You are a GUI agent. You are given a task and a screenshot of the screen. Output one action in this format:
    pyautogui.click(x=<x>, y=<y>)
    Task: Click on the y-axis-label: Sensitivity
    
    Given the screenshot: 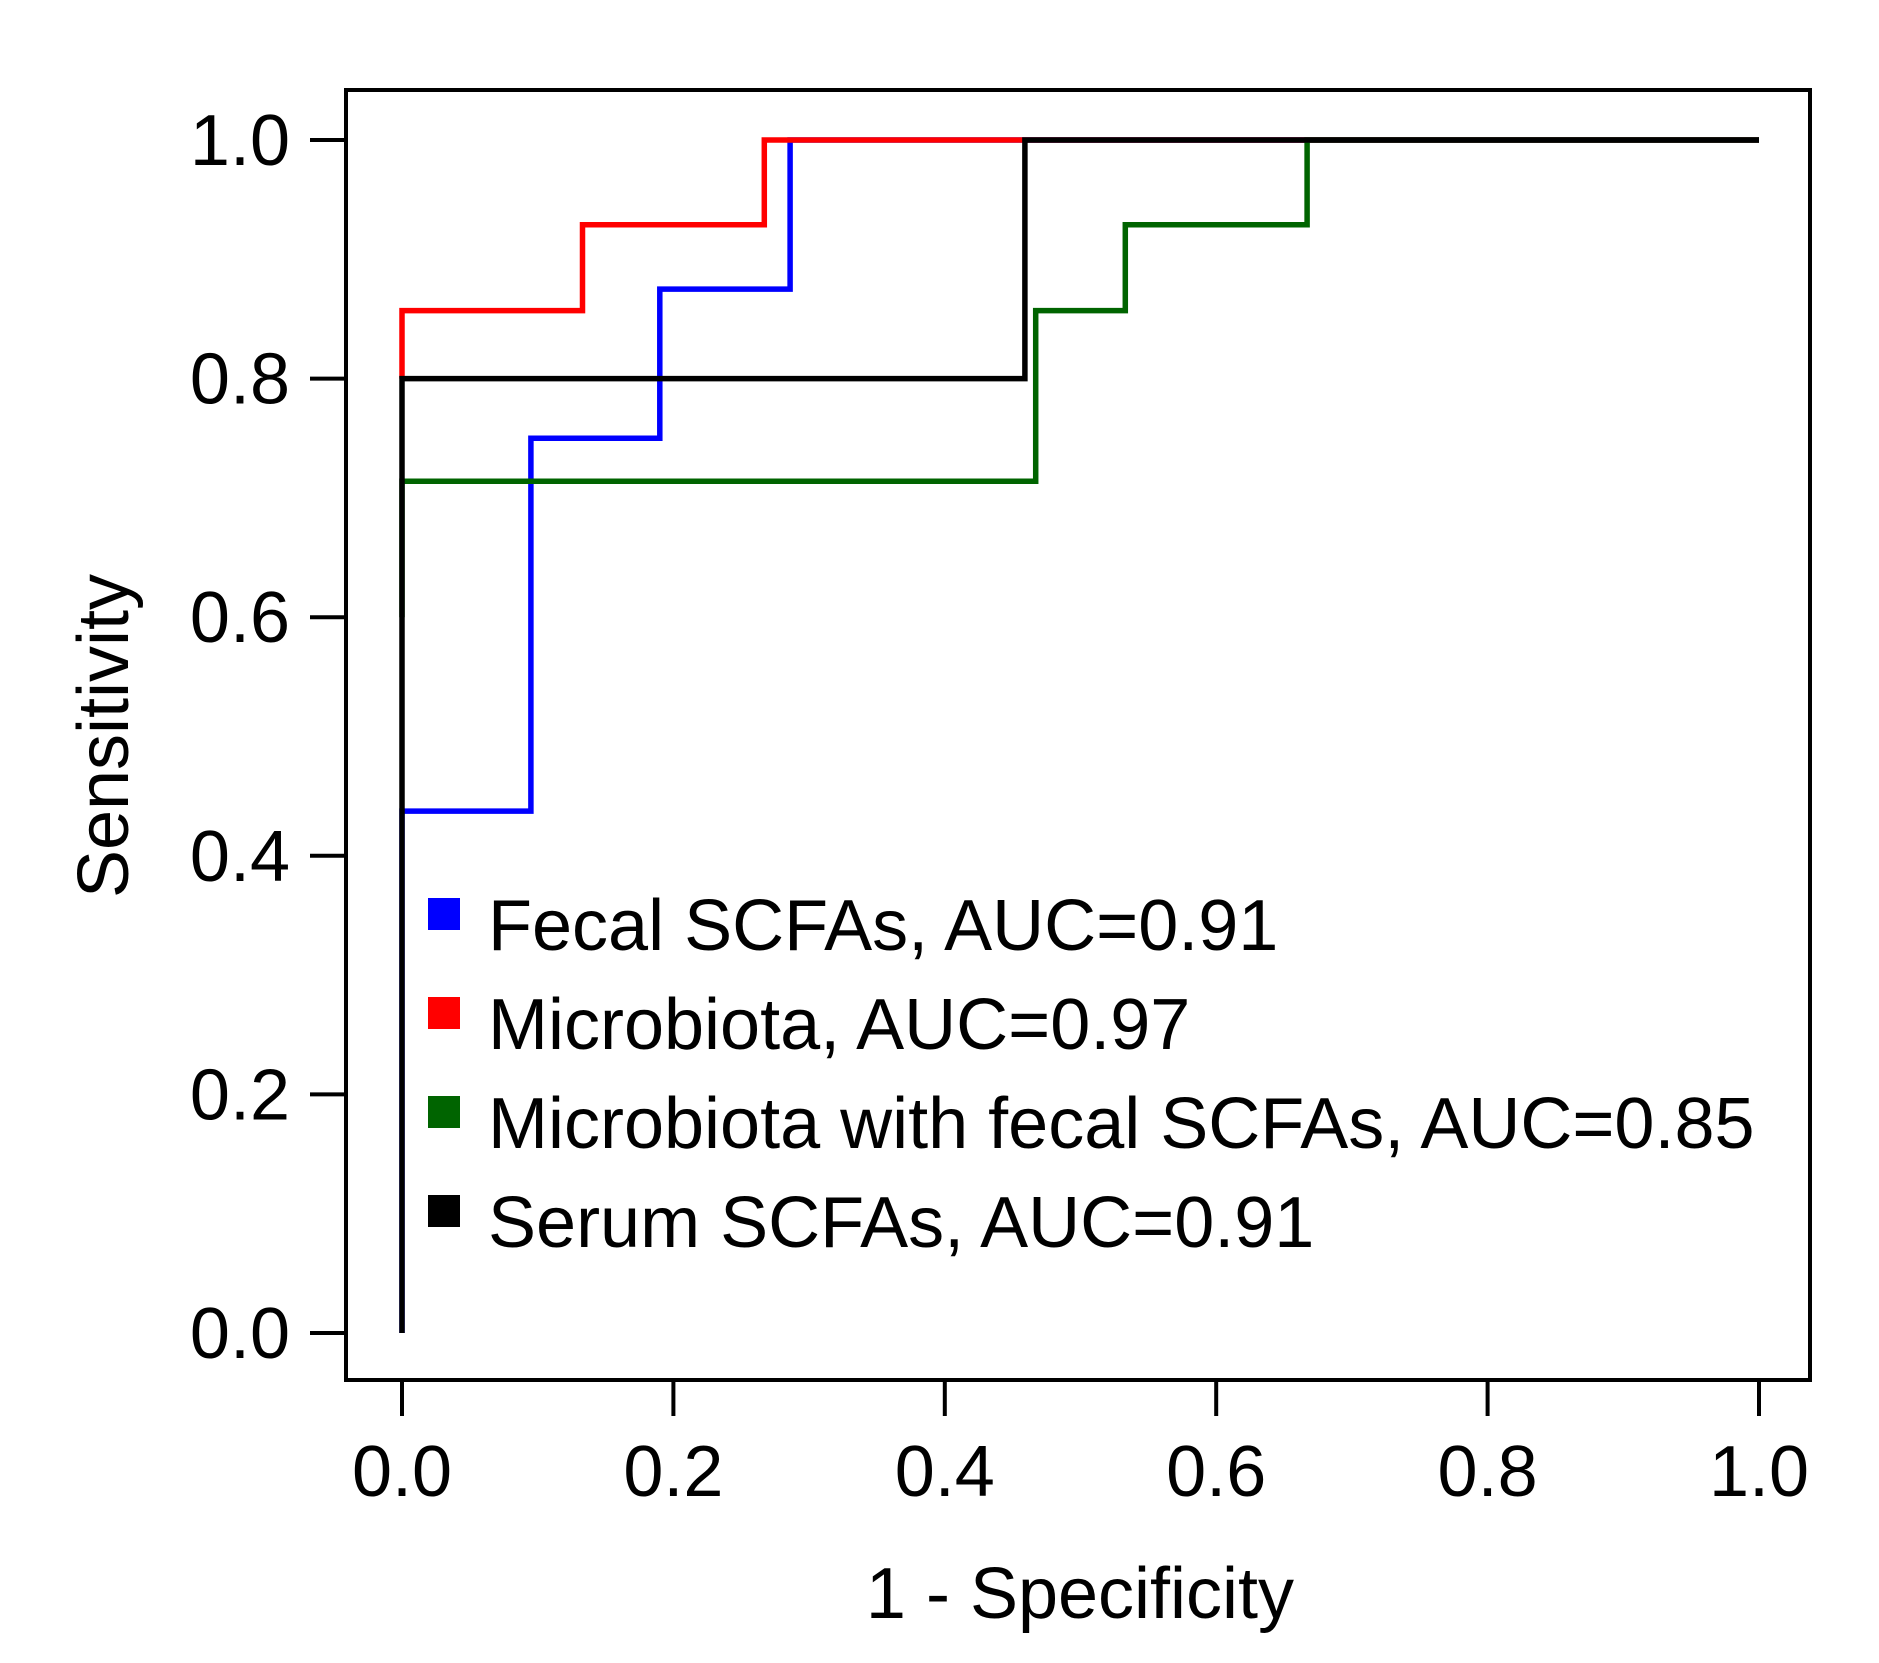 What is the action you would take?
    pyautogui.click(x=104, y=736)
    